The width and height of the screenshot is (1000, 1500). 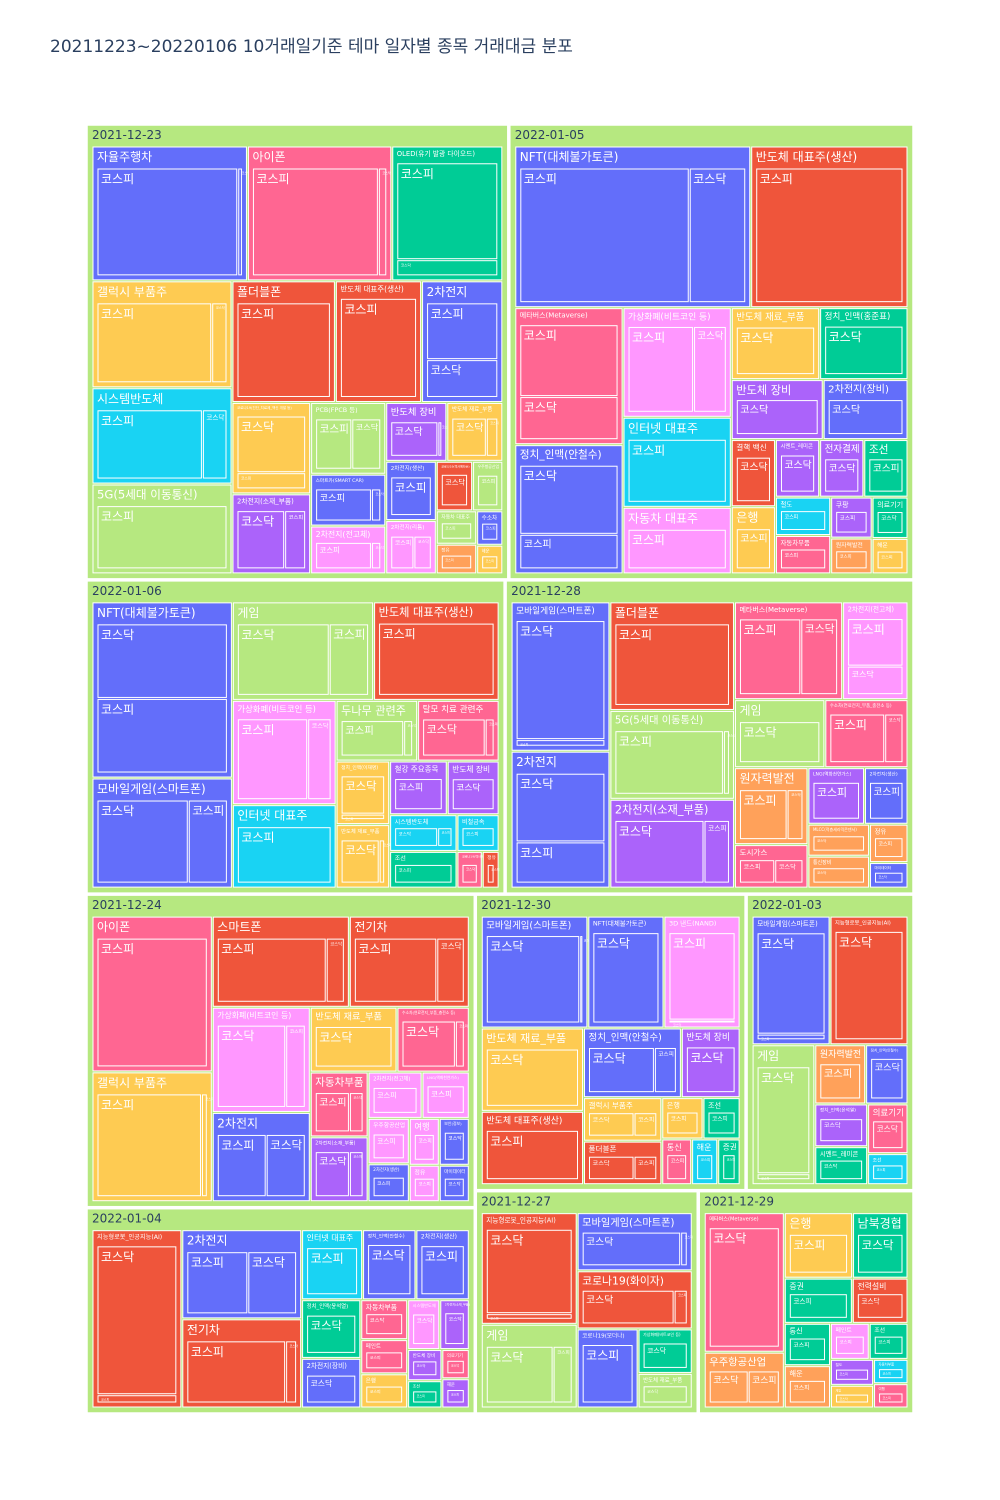 What do you see at coordinates (887, 1074) in the screenshot?
I see `theme-tile: 정치_인맥(안철수) 코스닥` at bounding box center [887, 1074].